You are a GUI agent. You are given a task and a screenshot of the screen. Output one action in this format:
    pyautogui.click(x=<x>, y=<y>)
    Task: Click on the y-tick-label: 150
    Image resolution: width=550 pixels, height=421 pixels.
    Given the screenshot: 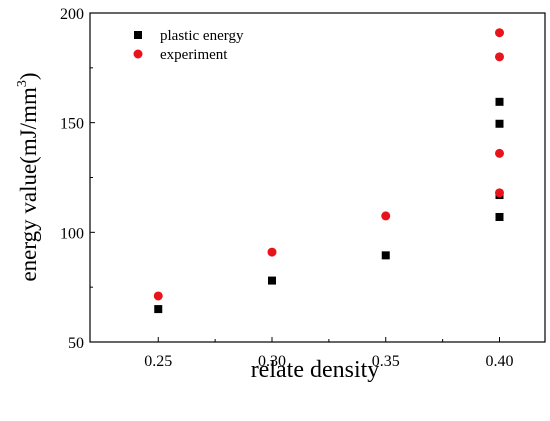 What is the action you would take?
    pyautogui.click(x=72, y=124)
    